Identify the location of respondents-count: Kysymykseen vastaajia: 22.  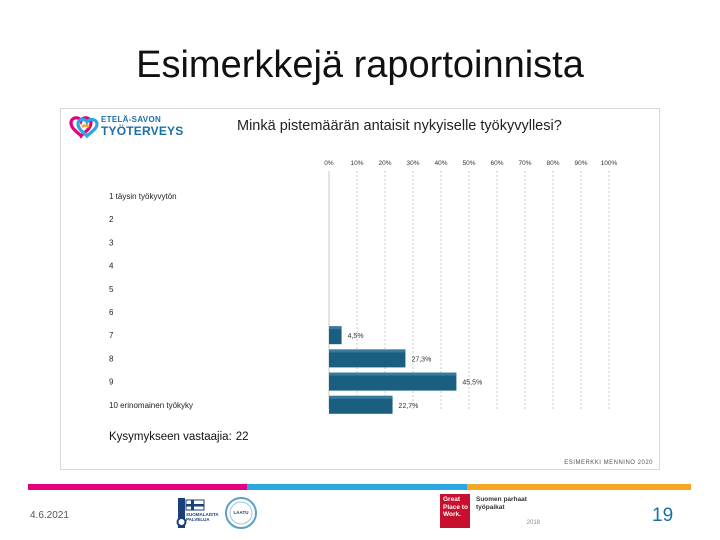
(179, 437).